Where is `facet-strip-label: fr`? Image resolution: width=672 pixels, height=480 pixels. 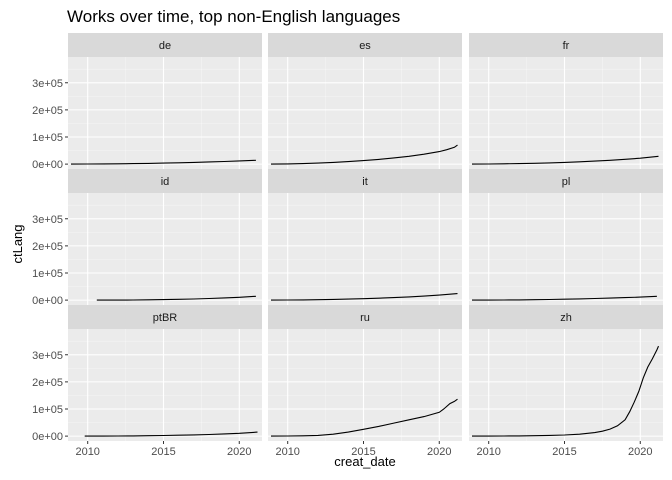 facet-strip-label: fr is located at coordinates (566, 46).